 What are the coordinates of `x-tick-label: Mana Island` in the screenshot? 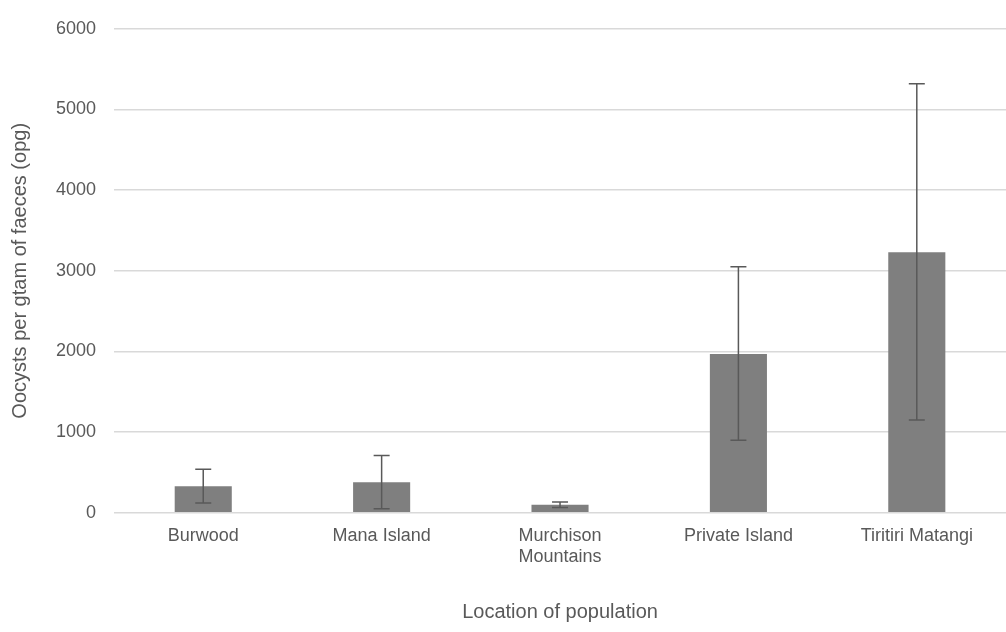 It's located at (381, 534).